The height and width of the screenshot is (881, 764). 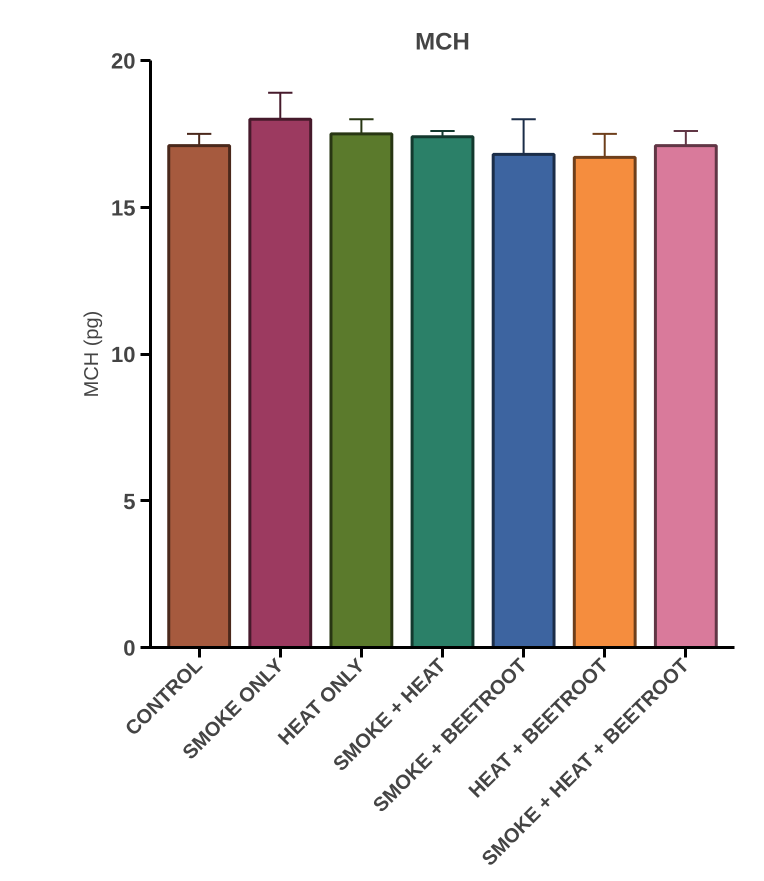 What do you see at coordinates (123, 354) in the screenshot?
I see `y-tick-label: 10` at bounding box center [123, 354].